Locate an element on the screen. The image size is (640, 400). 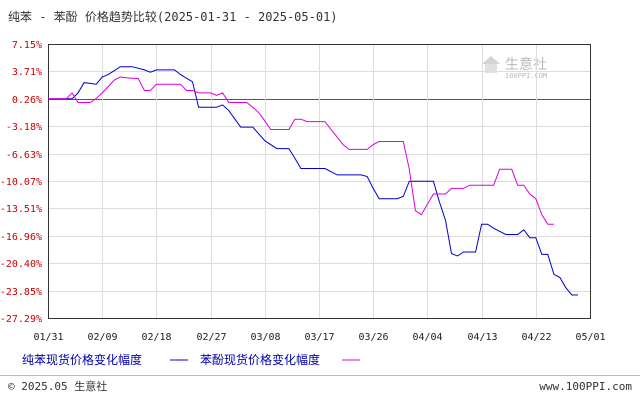
x-tick-label: 04/22 is located at coordinates (536, 337).